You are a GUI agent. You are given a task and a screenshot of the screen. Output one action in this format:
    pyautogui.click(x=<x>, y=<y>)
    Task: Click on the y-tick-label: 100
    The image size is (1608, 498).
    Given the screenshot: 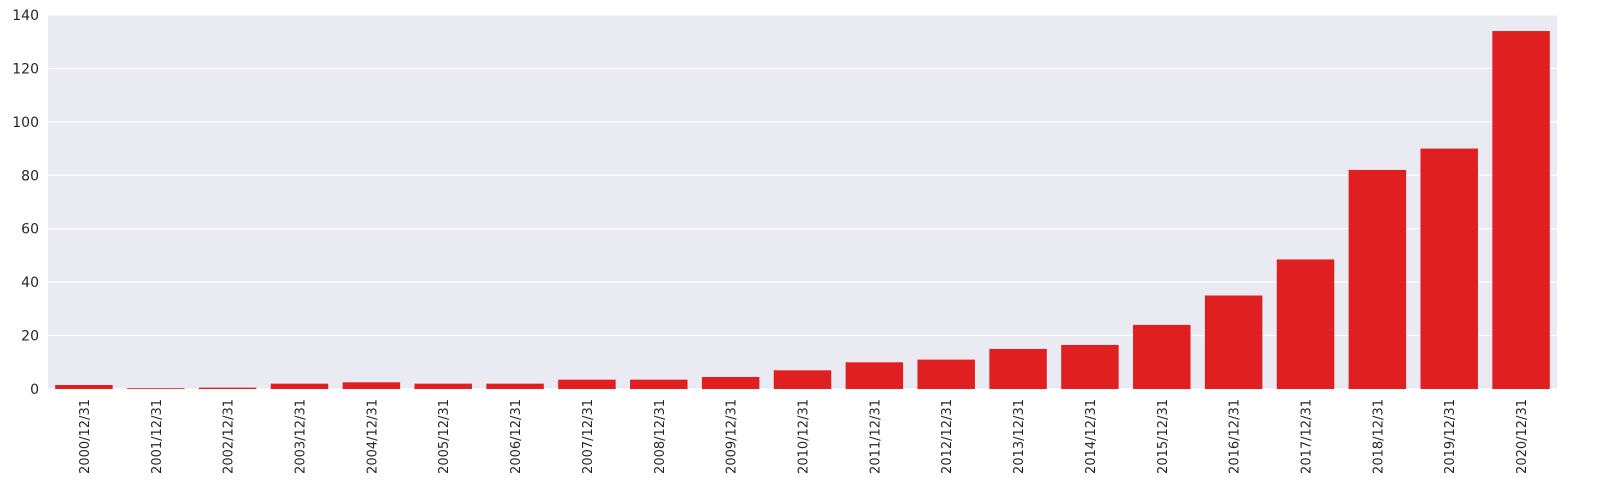 What is the action you would take?
    pyautogui.click(x=25, y=123)
    